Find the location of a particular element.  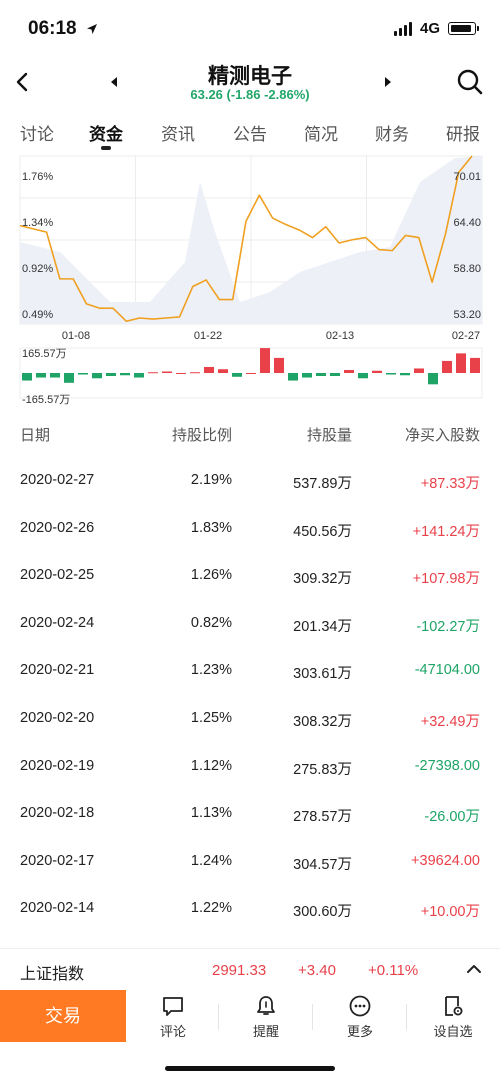

row-net-buy: +87.33万 is located at coordinates (450, 484).